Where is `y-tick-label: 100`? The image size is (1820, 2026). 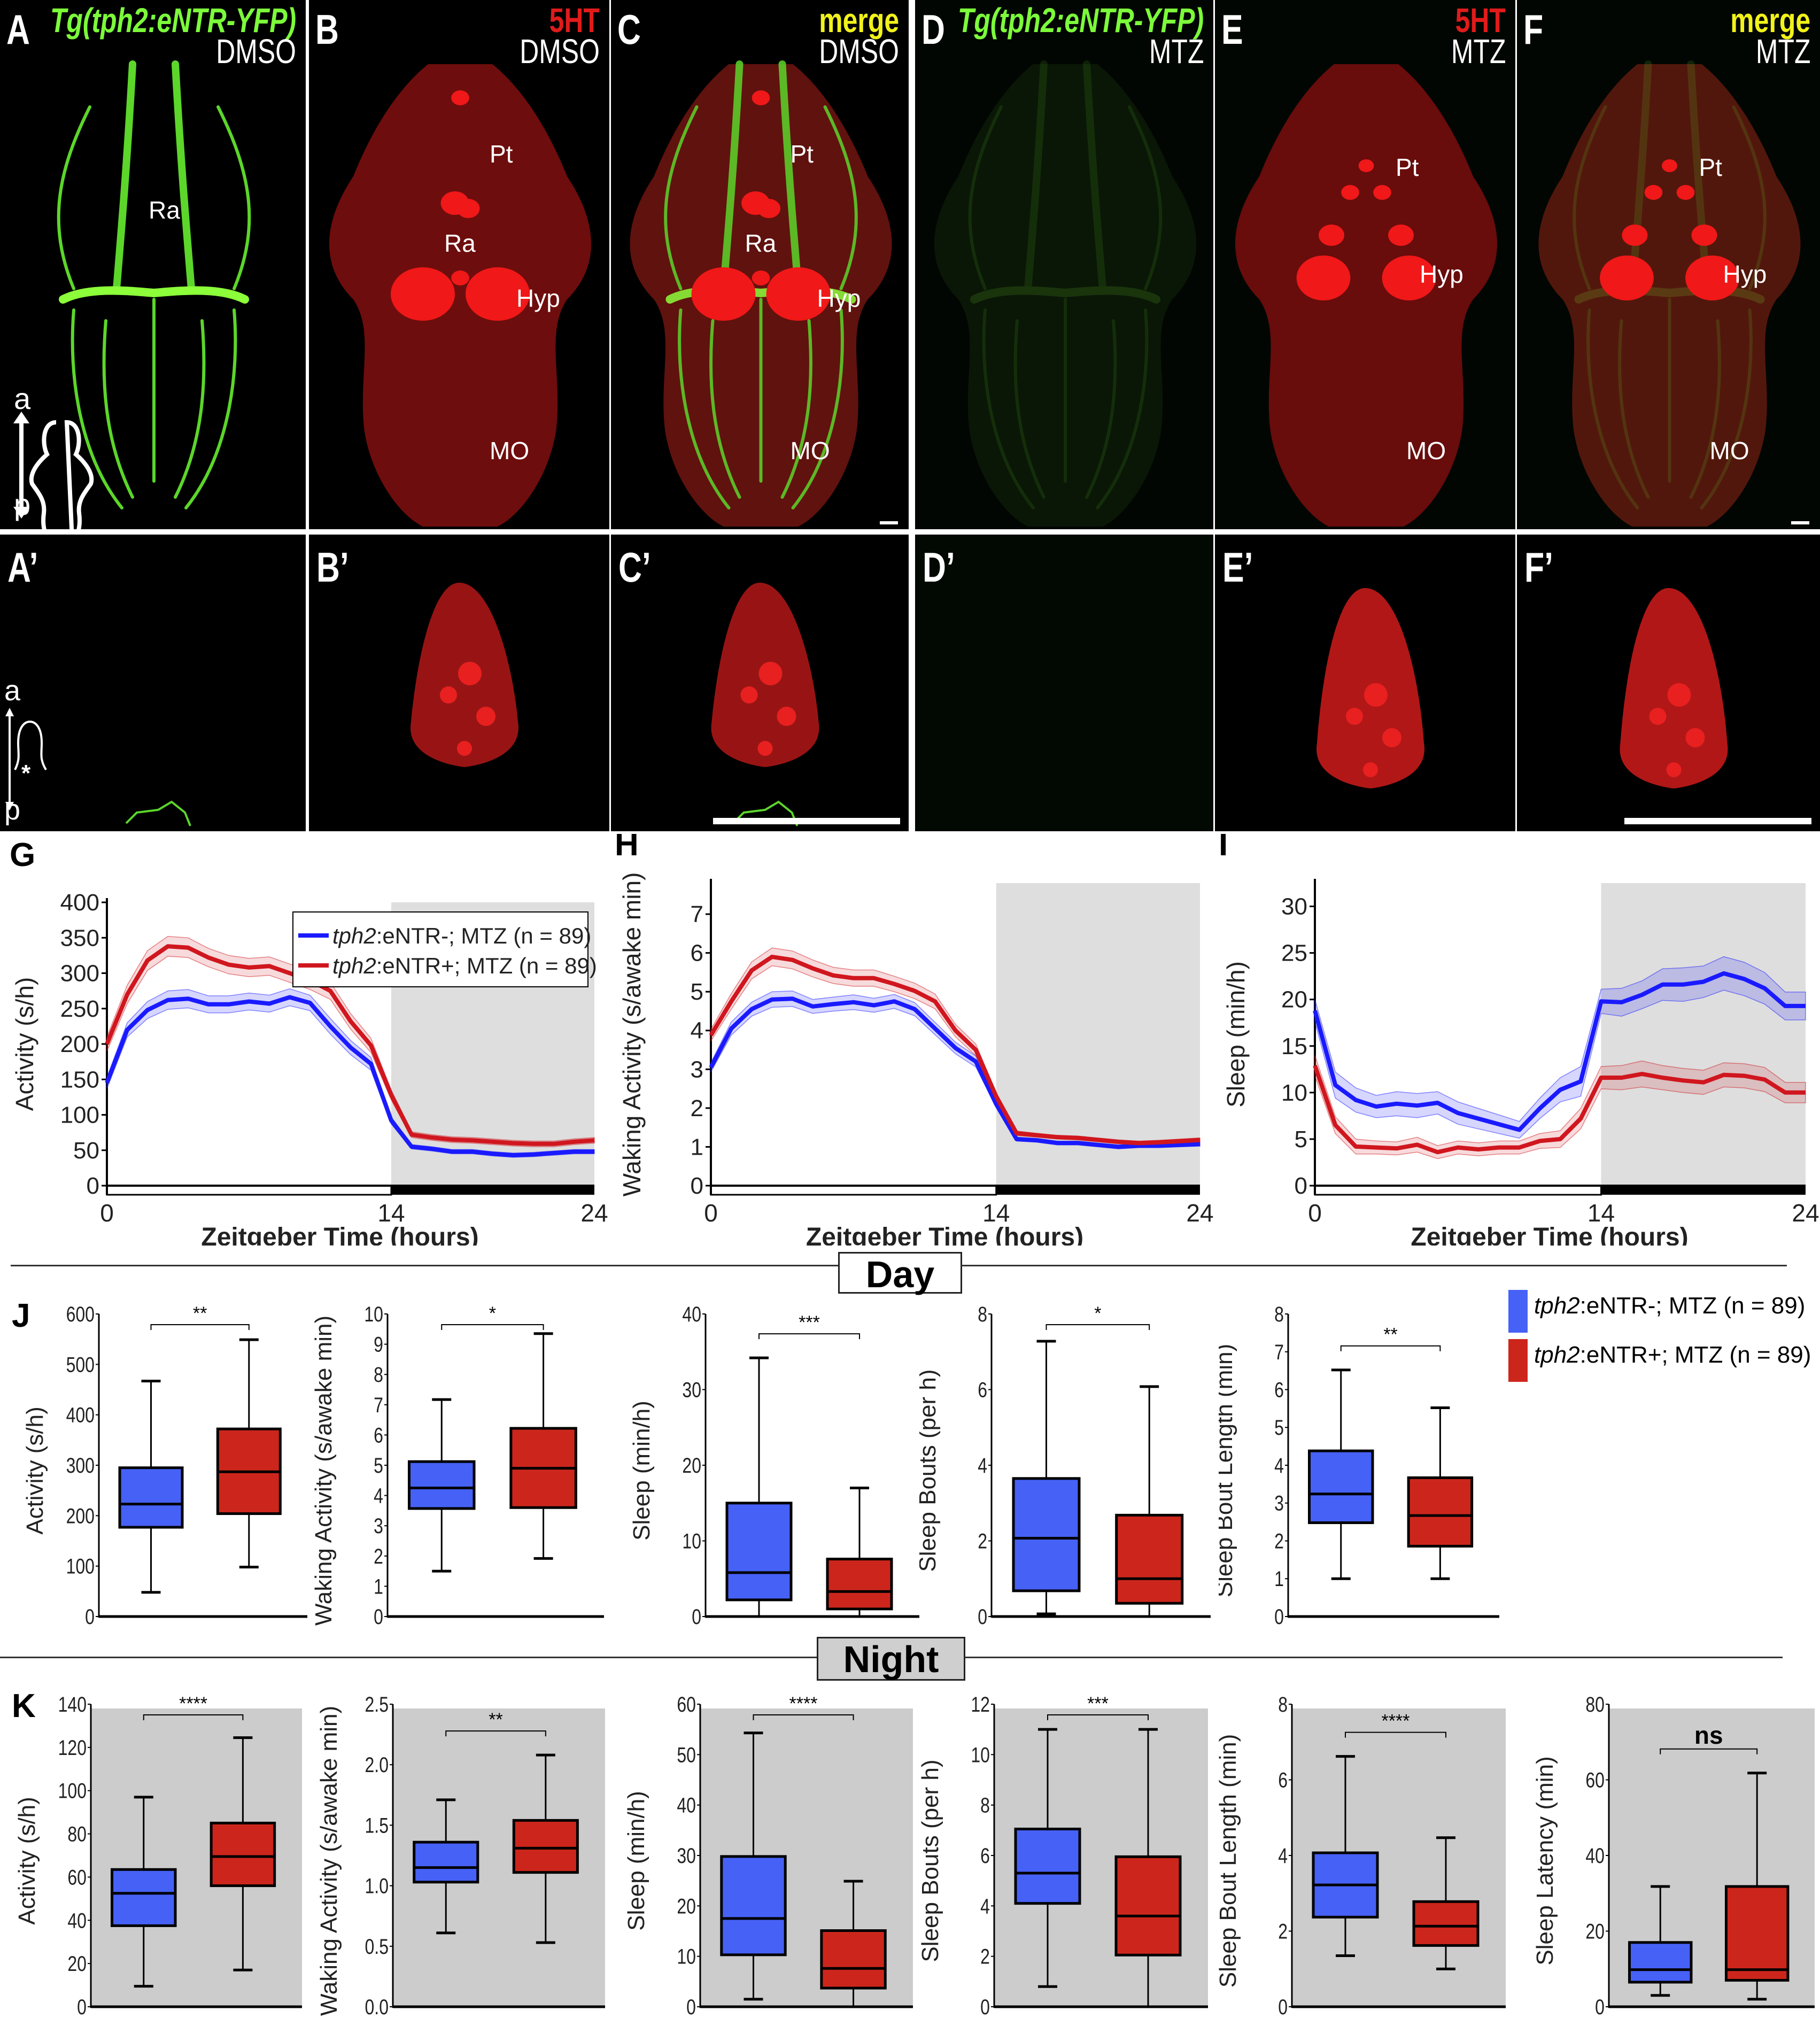
y-tick-label: 100 is located at coordinates (80, 1566).